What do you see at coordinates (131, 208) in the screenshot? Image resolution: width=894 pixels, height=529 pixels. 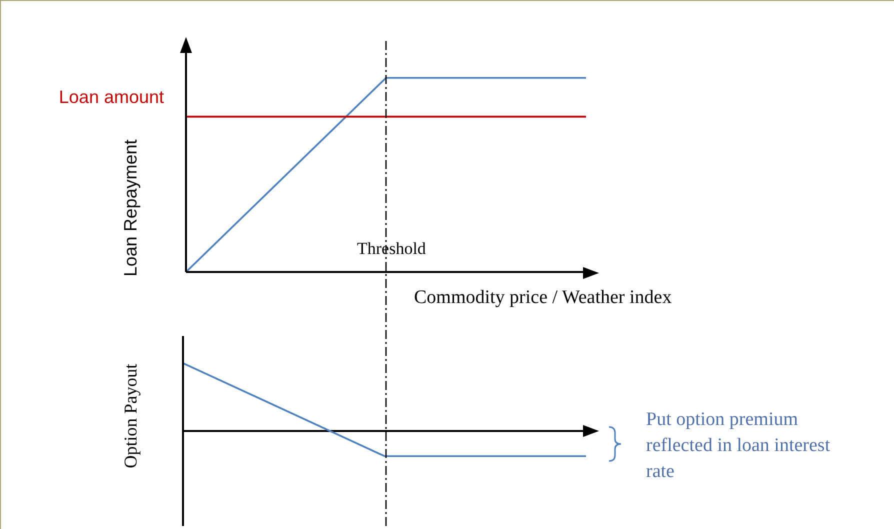 I see `y-axis-title: Loan Repayment` at bounding box center [131, 208].